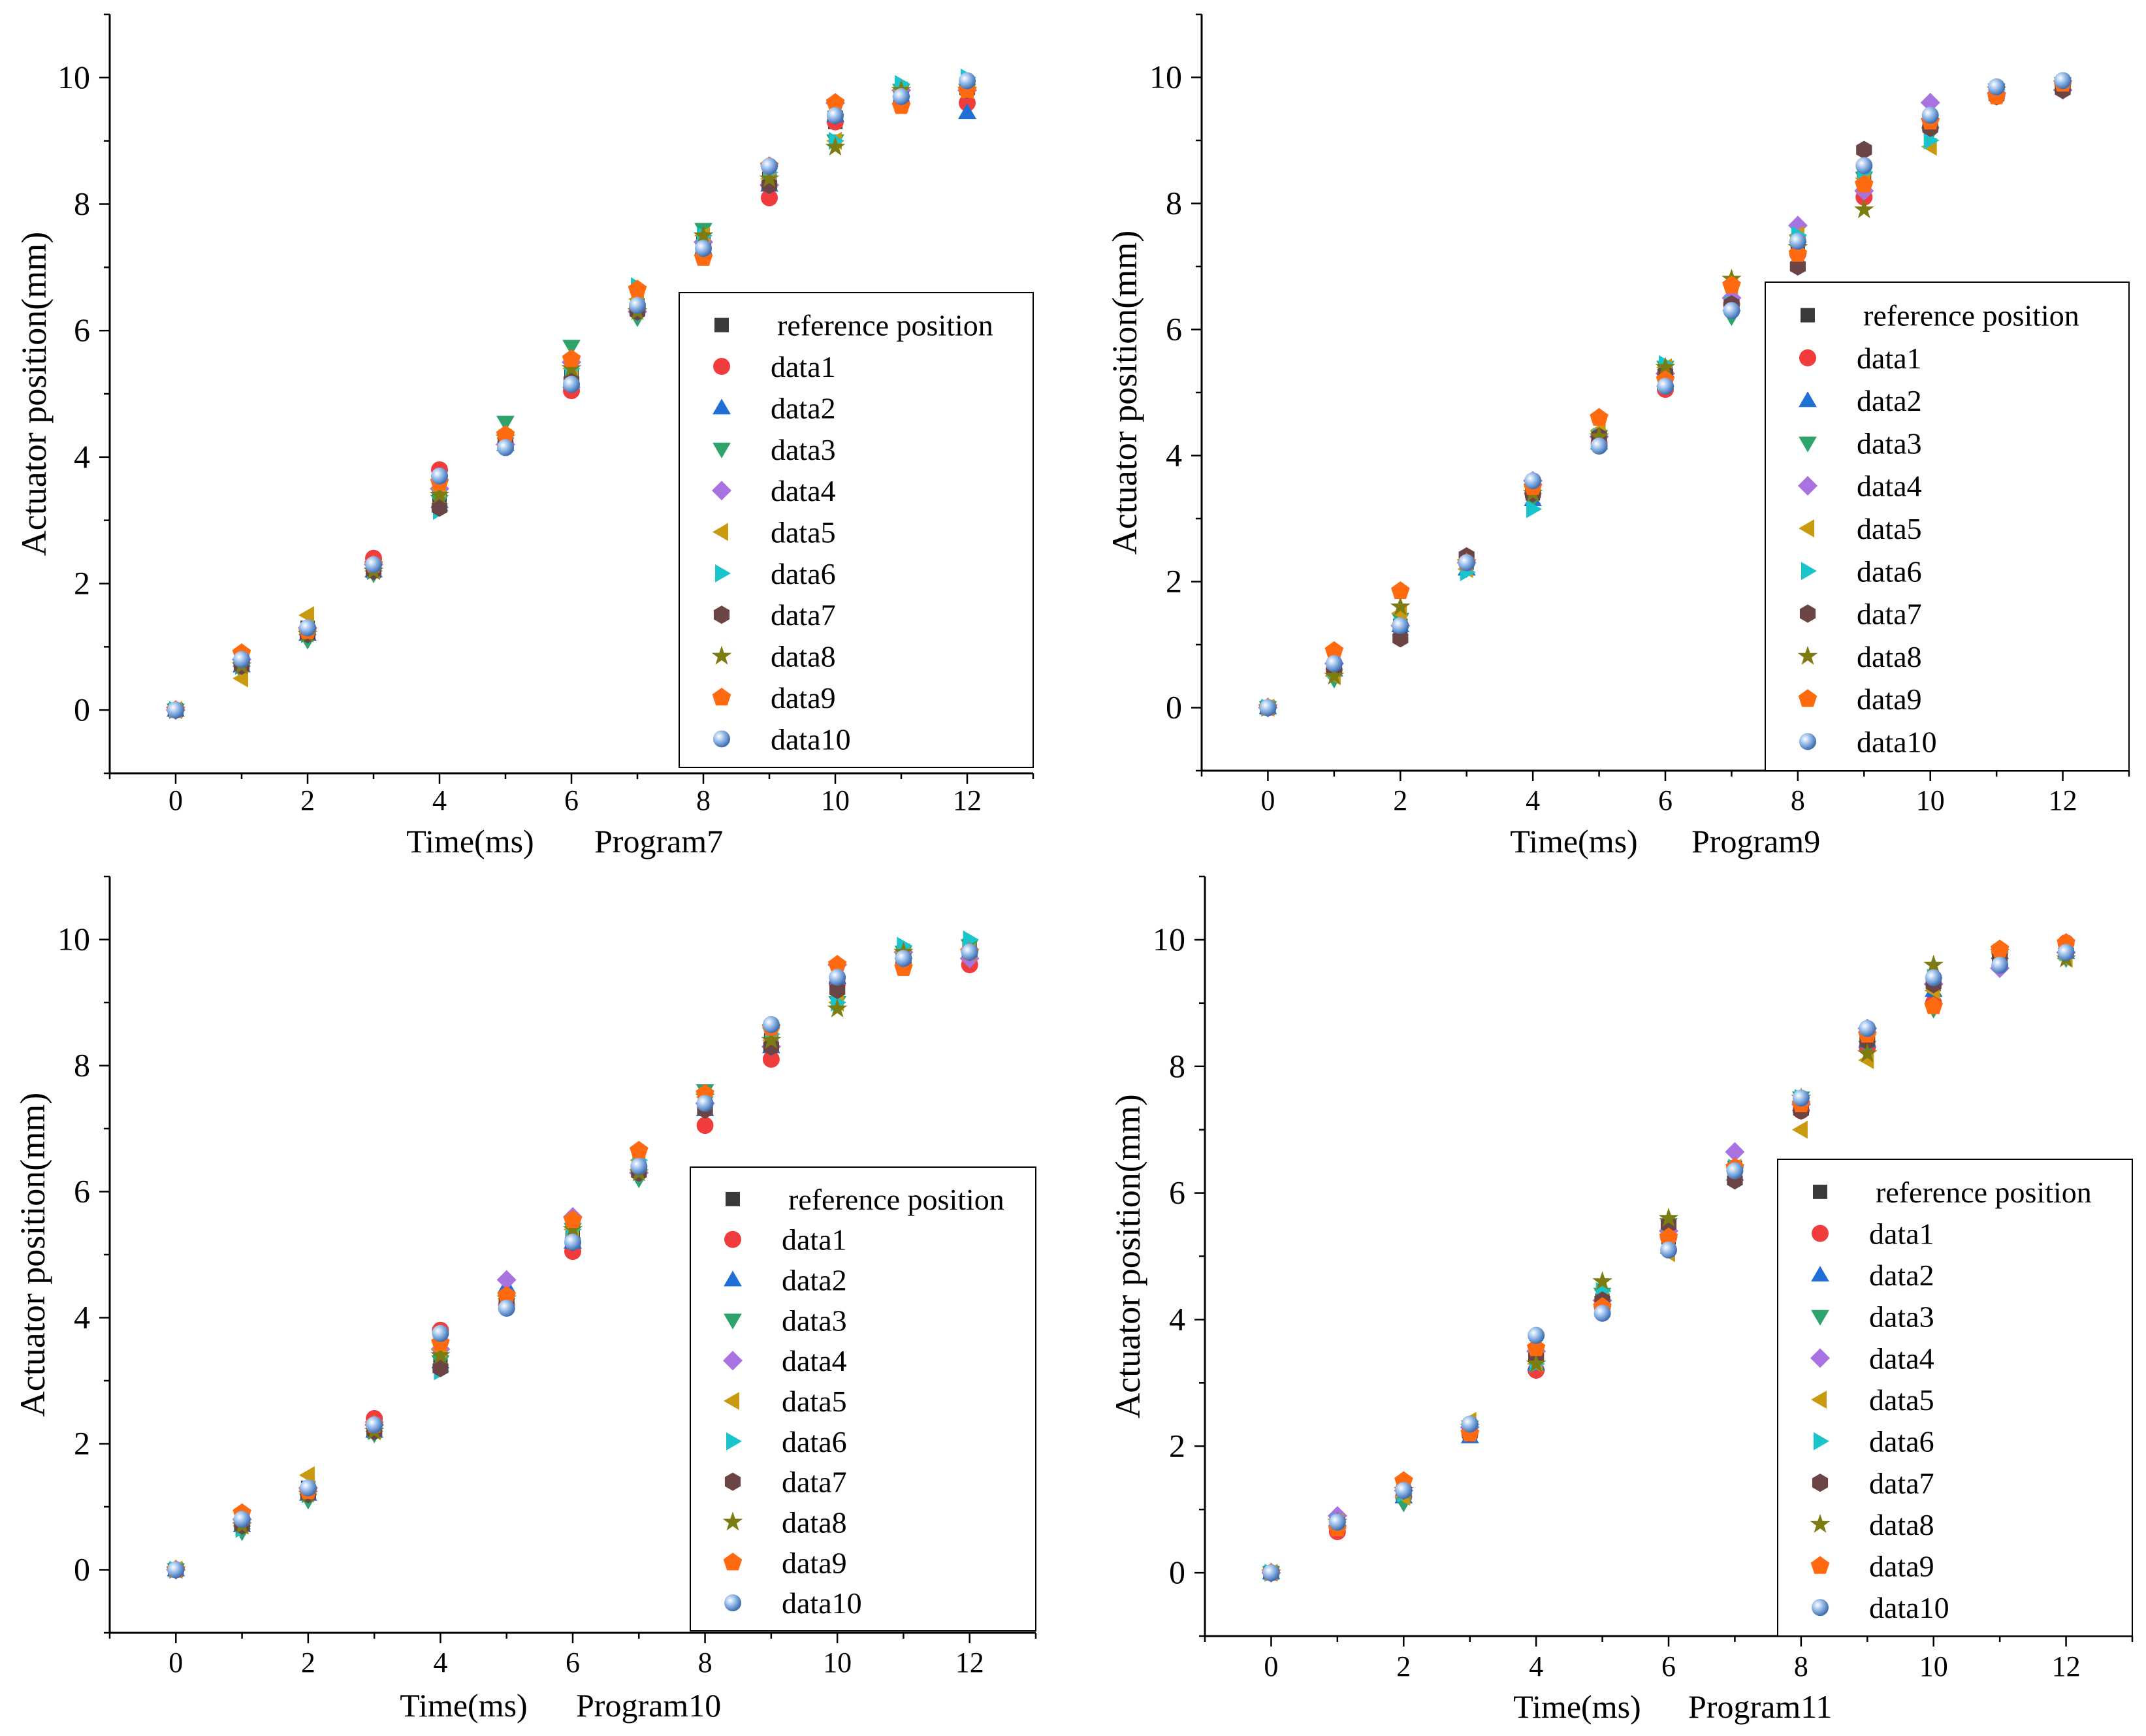  What do you see at coordinates (1755, 842) in the screenshot?
I see `program-label: Program9` at bounding box center [1755, 842].